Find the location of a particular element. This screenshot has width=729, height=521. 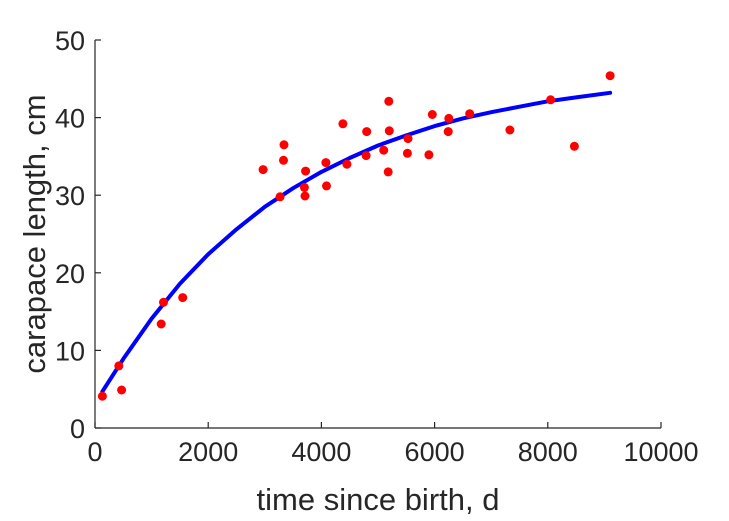

x-ticks: 0 2000 4000 6000 8000 10000 is located at coordinates (393, 444).